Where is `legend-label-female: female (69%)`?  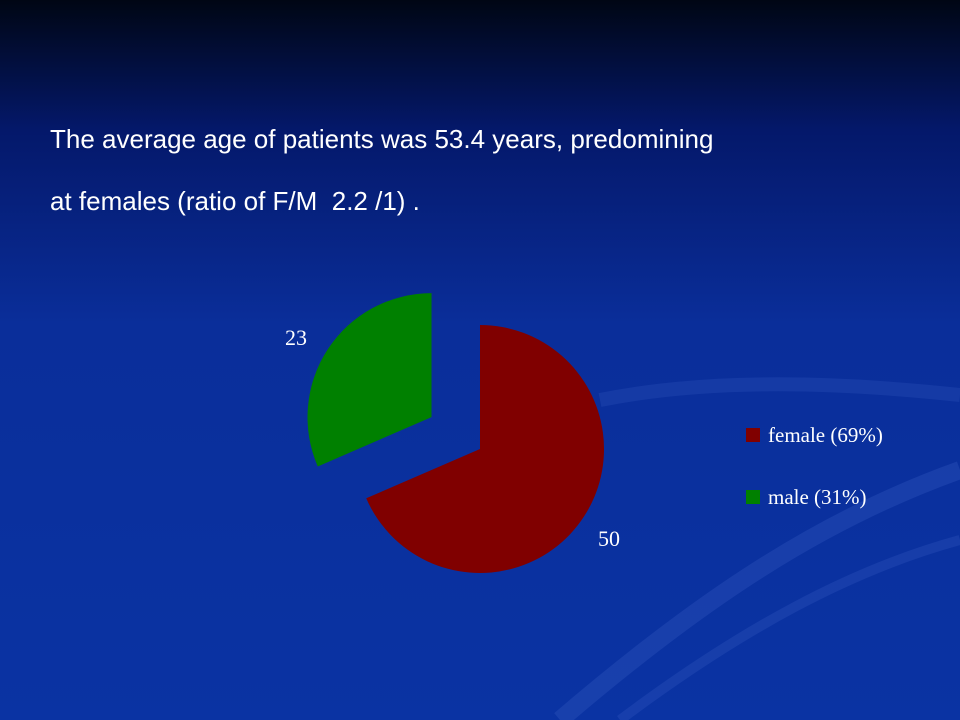 legend-label-female: female (69%) is located at coordinates (825, 434).